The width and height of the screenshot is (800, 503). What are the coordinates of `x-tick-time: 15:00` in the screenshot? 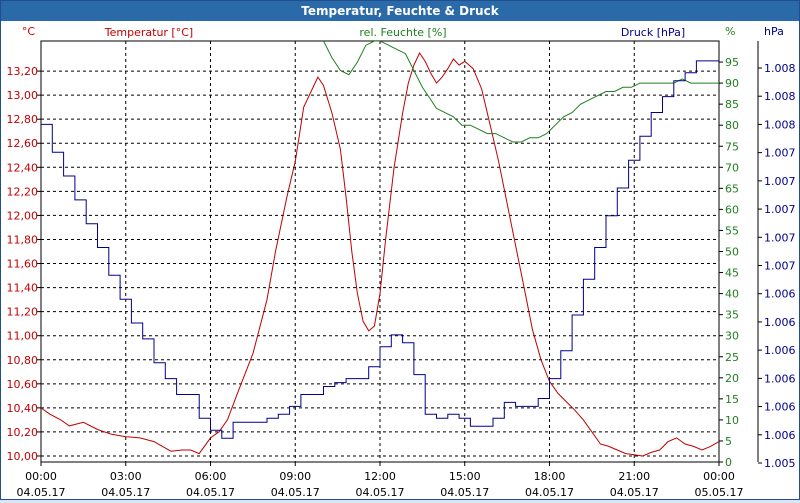 It's located at (465, 476).